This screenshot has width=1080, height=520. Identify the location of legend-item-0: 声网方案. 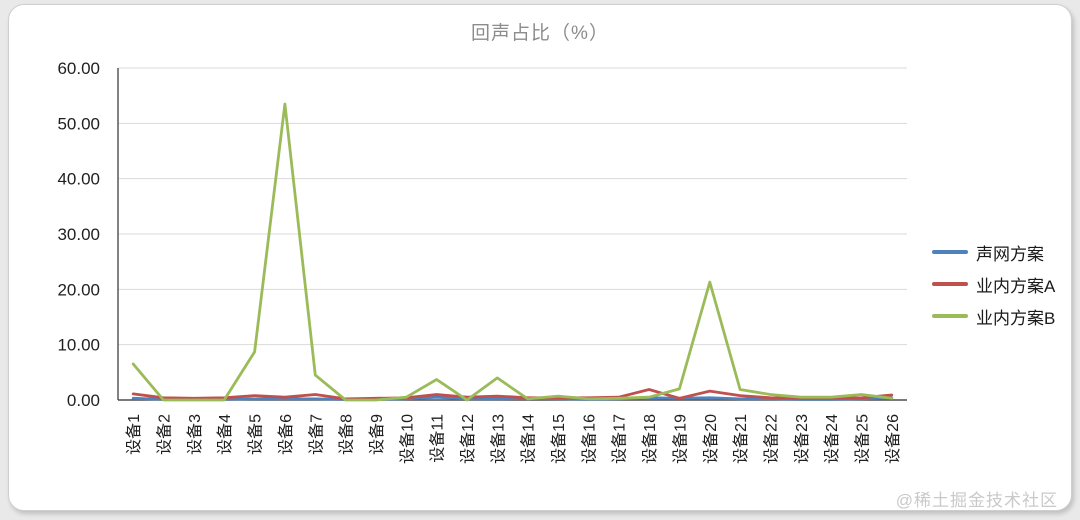
(993, 252).